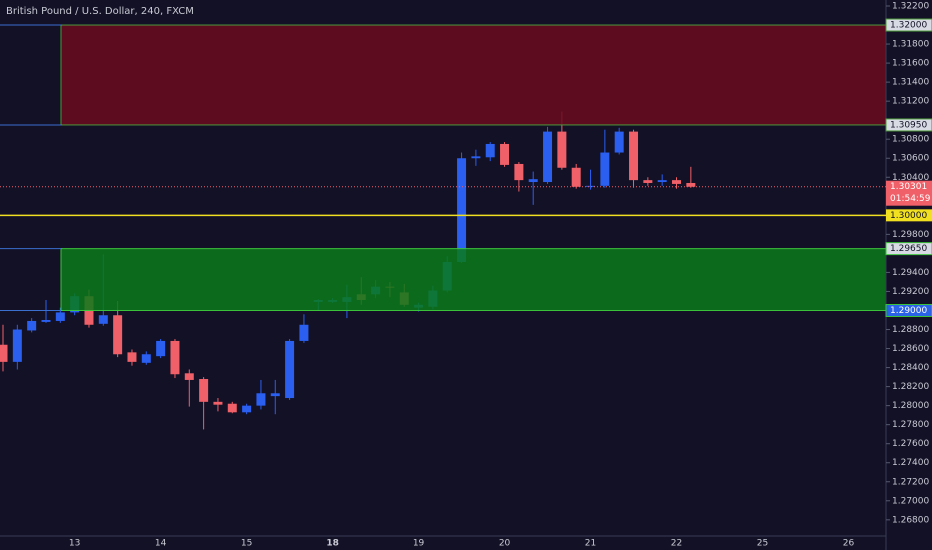 The image size is (932, 550). What do you see at coordinates (910, 273) in the screenshot?
I see `y-tick-label: 1.29400` at bounding box center [910, 273].